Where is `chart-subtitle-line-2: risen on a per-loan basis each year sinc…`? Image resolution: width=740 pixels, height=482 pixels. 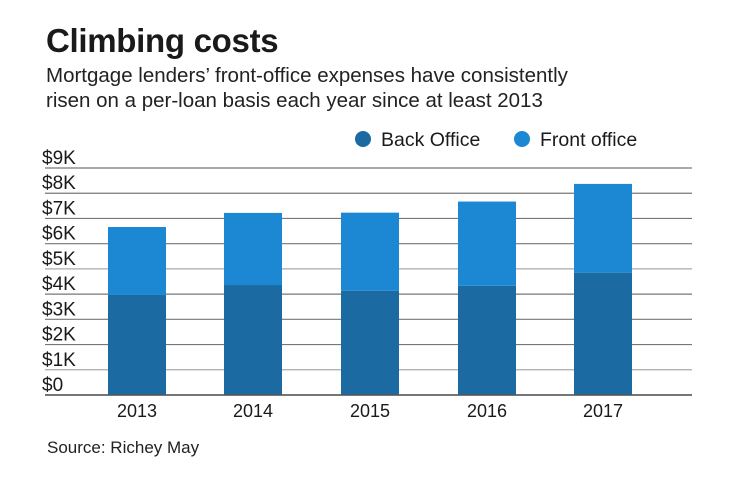 chart-subtitle-line-2: risen on a per-loan basis each year sinc… is located at coordinates (294, 100).